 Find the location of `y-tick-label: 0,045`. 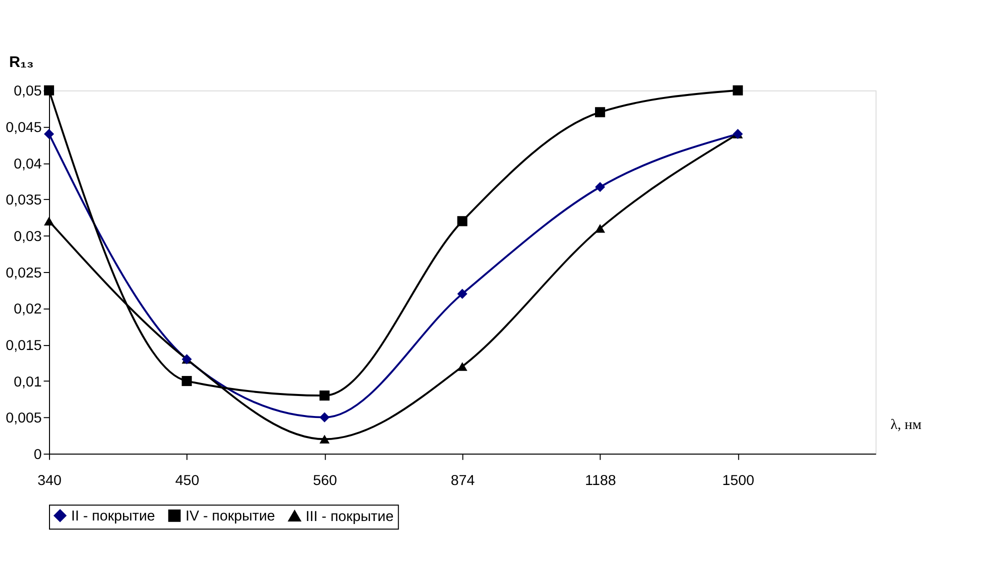

y-tick-label: 0,045 is located at coordinates (24, 128).